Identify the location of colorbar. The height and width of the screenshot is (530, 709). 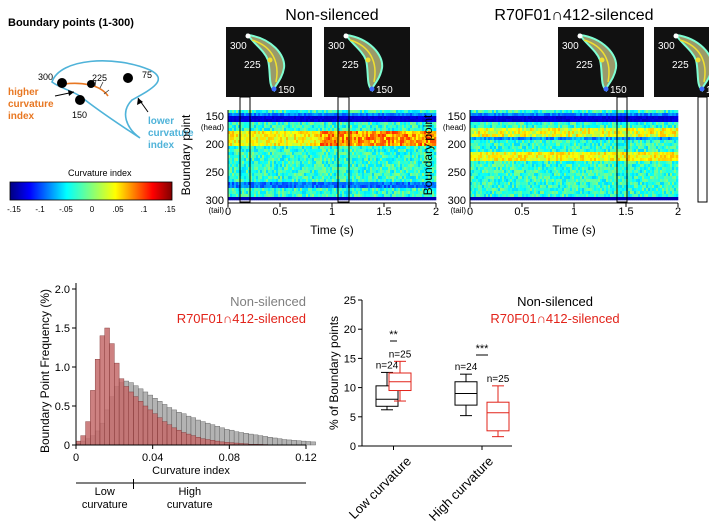
(91, 191).